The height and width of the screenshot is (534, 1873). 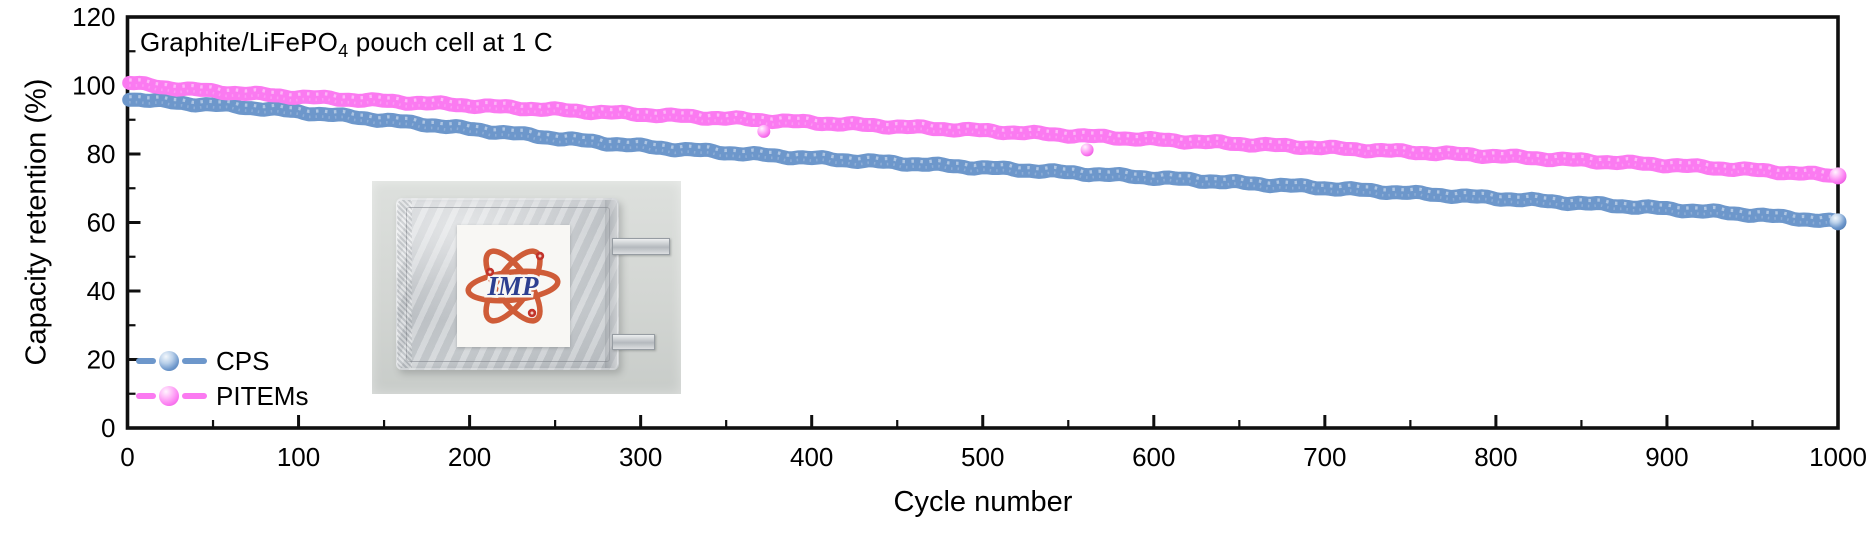 What do you see at coordinates (127, 457) in the screenshot?
I see `x-tick-label: 0` at bounding box center [127, 457].